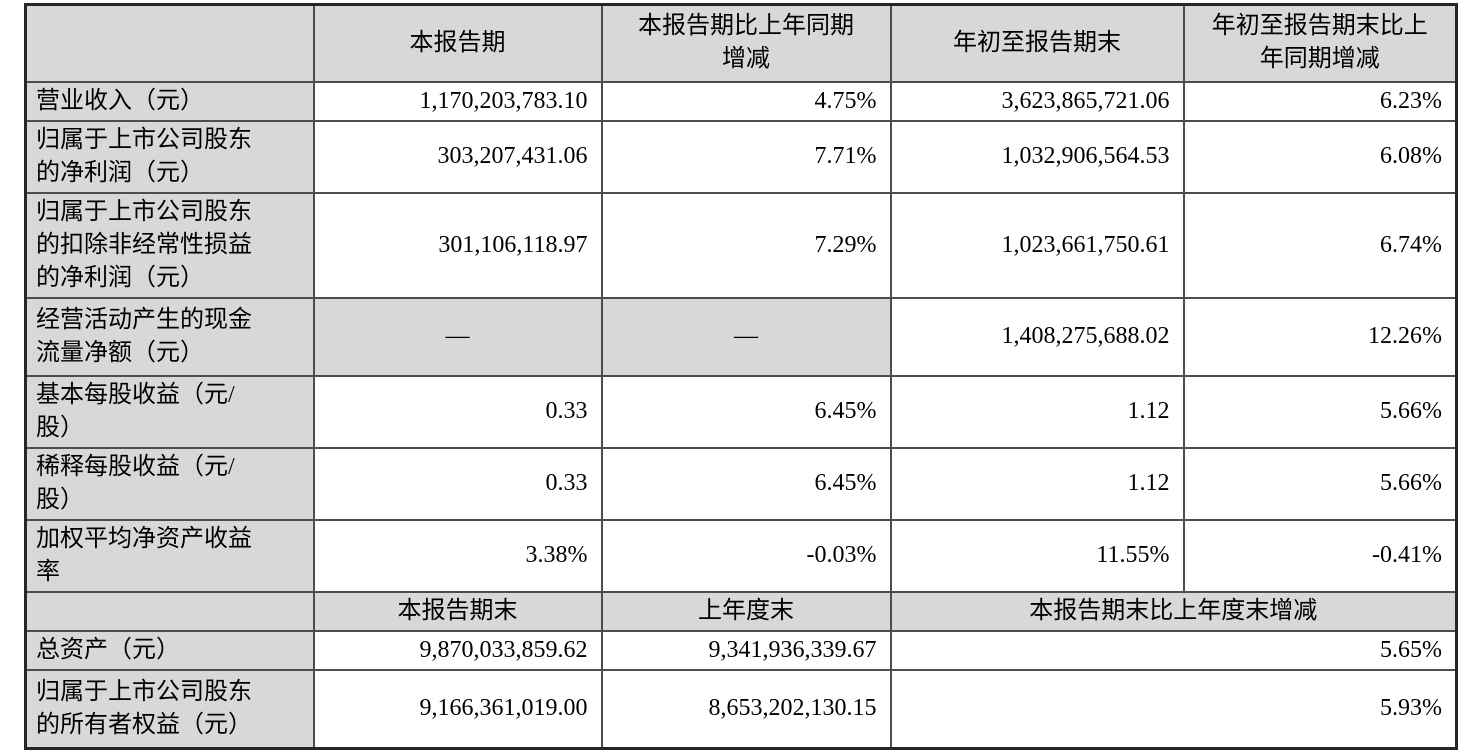 This screenshot has height=750, width=1479. Describe the element at coordinates (1037, 555) in the screenshot. I see `roe-ytd-value: 11.55%` at that location.